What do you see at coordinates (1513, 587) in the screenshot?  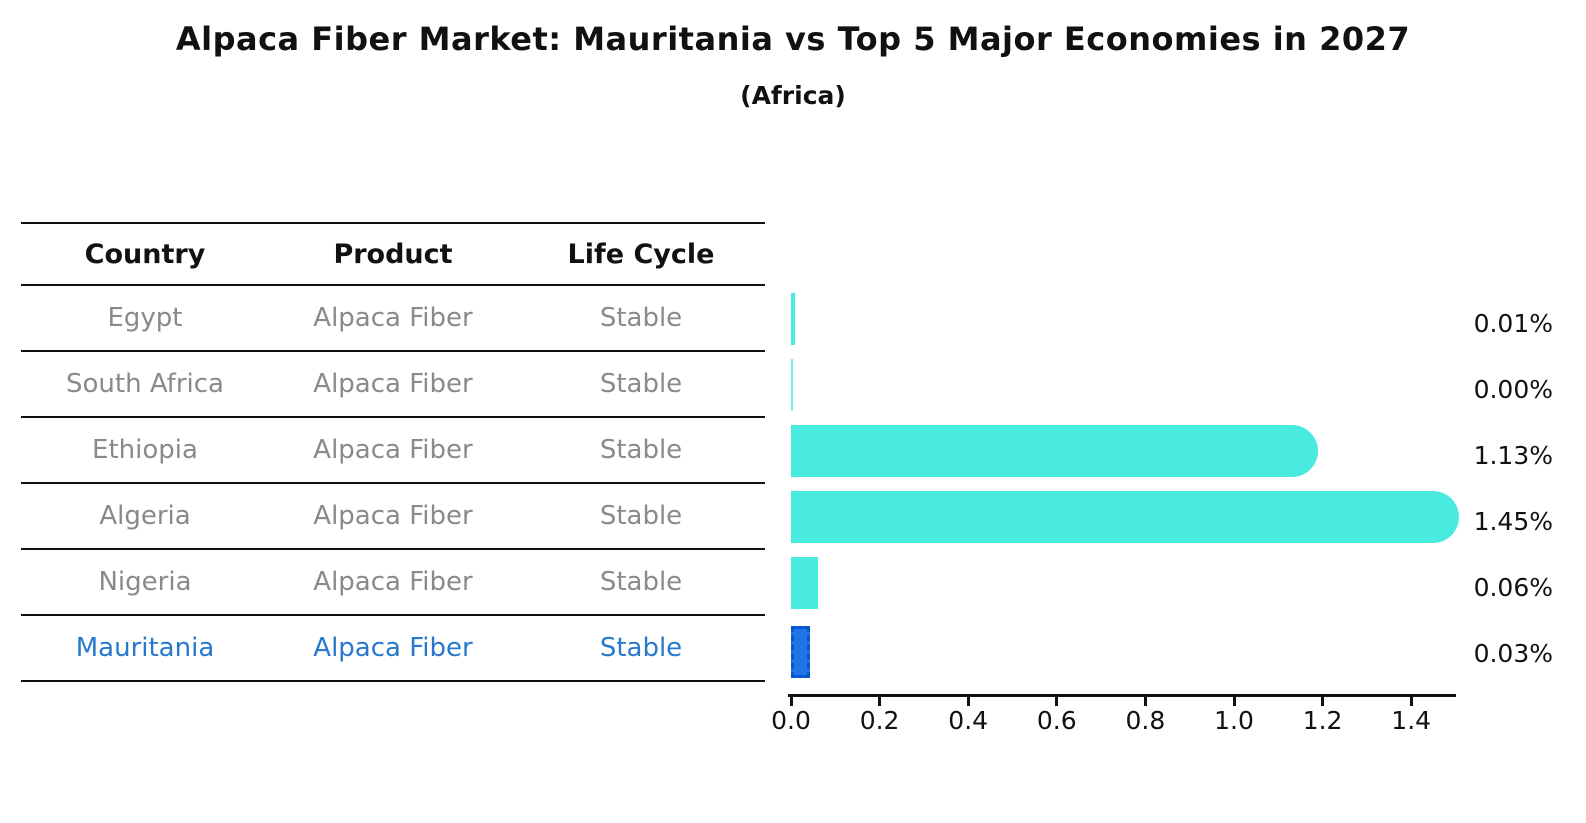 I see `value-label-nigeria: 0.06%` at bounding box center [1513, 587].